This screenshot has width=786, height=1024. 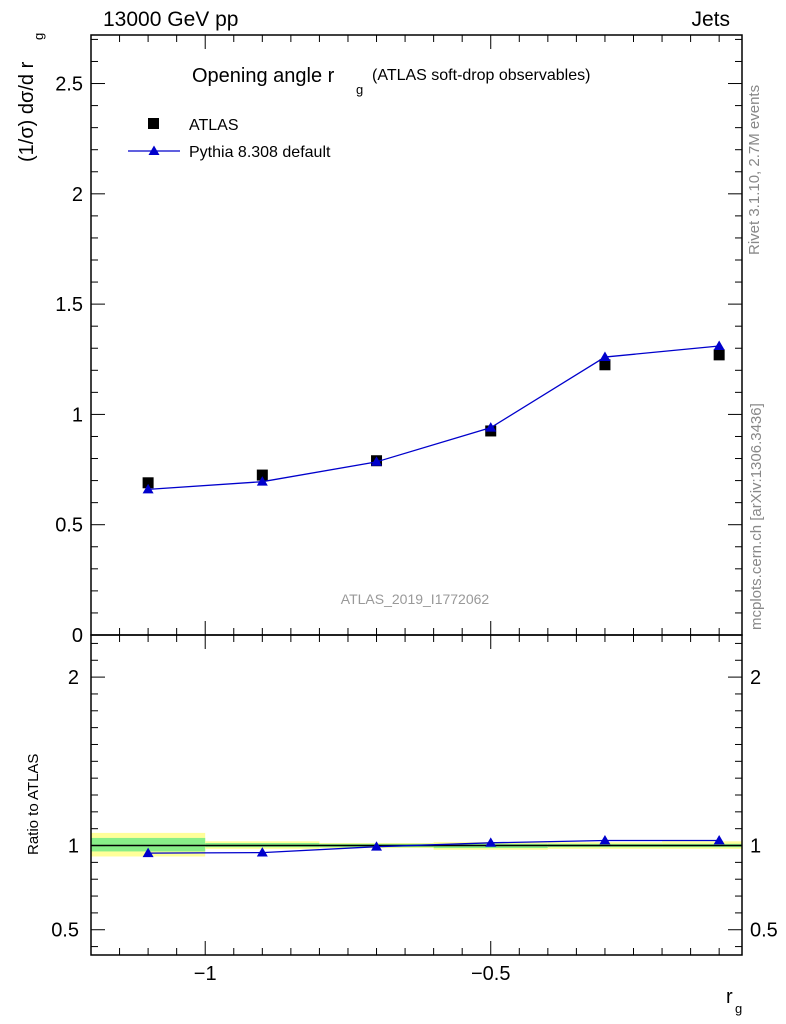 I want to click on ratio-pythia-line, so click(x=434, y=846).